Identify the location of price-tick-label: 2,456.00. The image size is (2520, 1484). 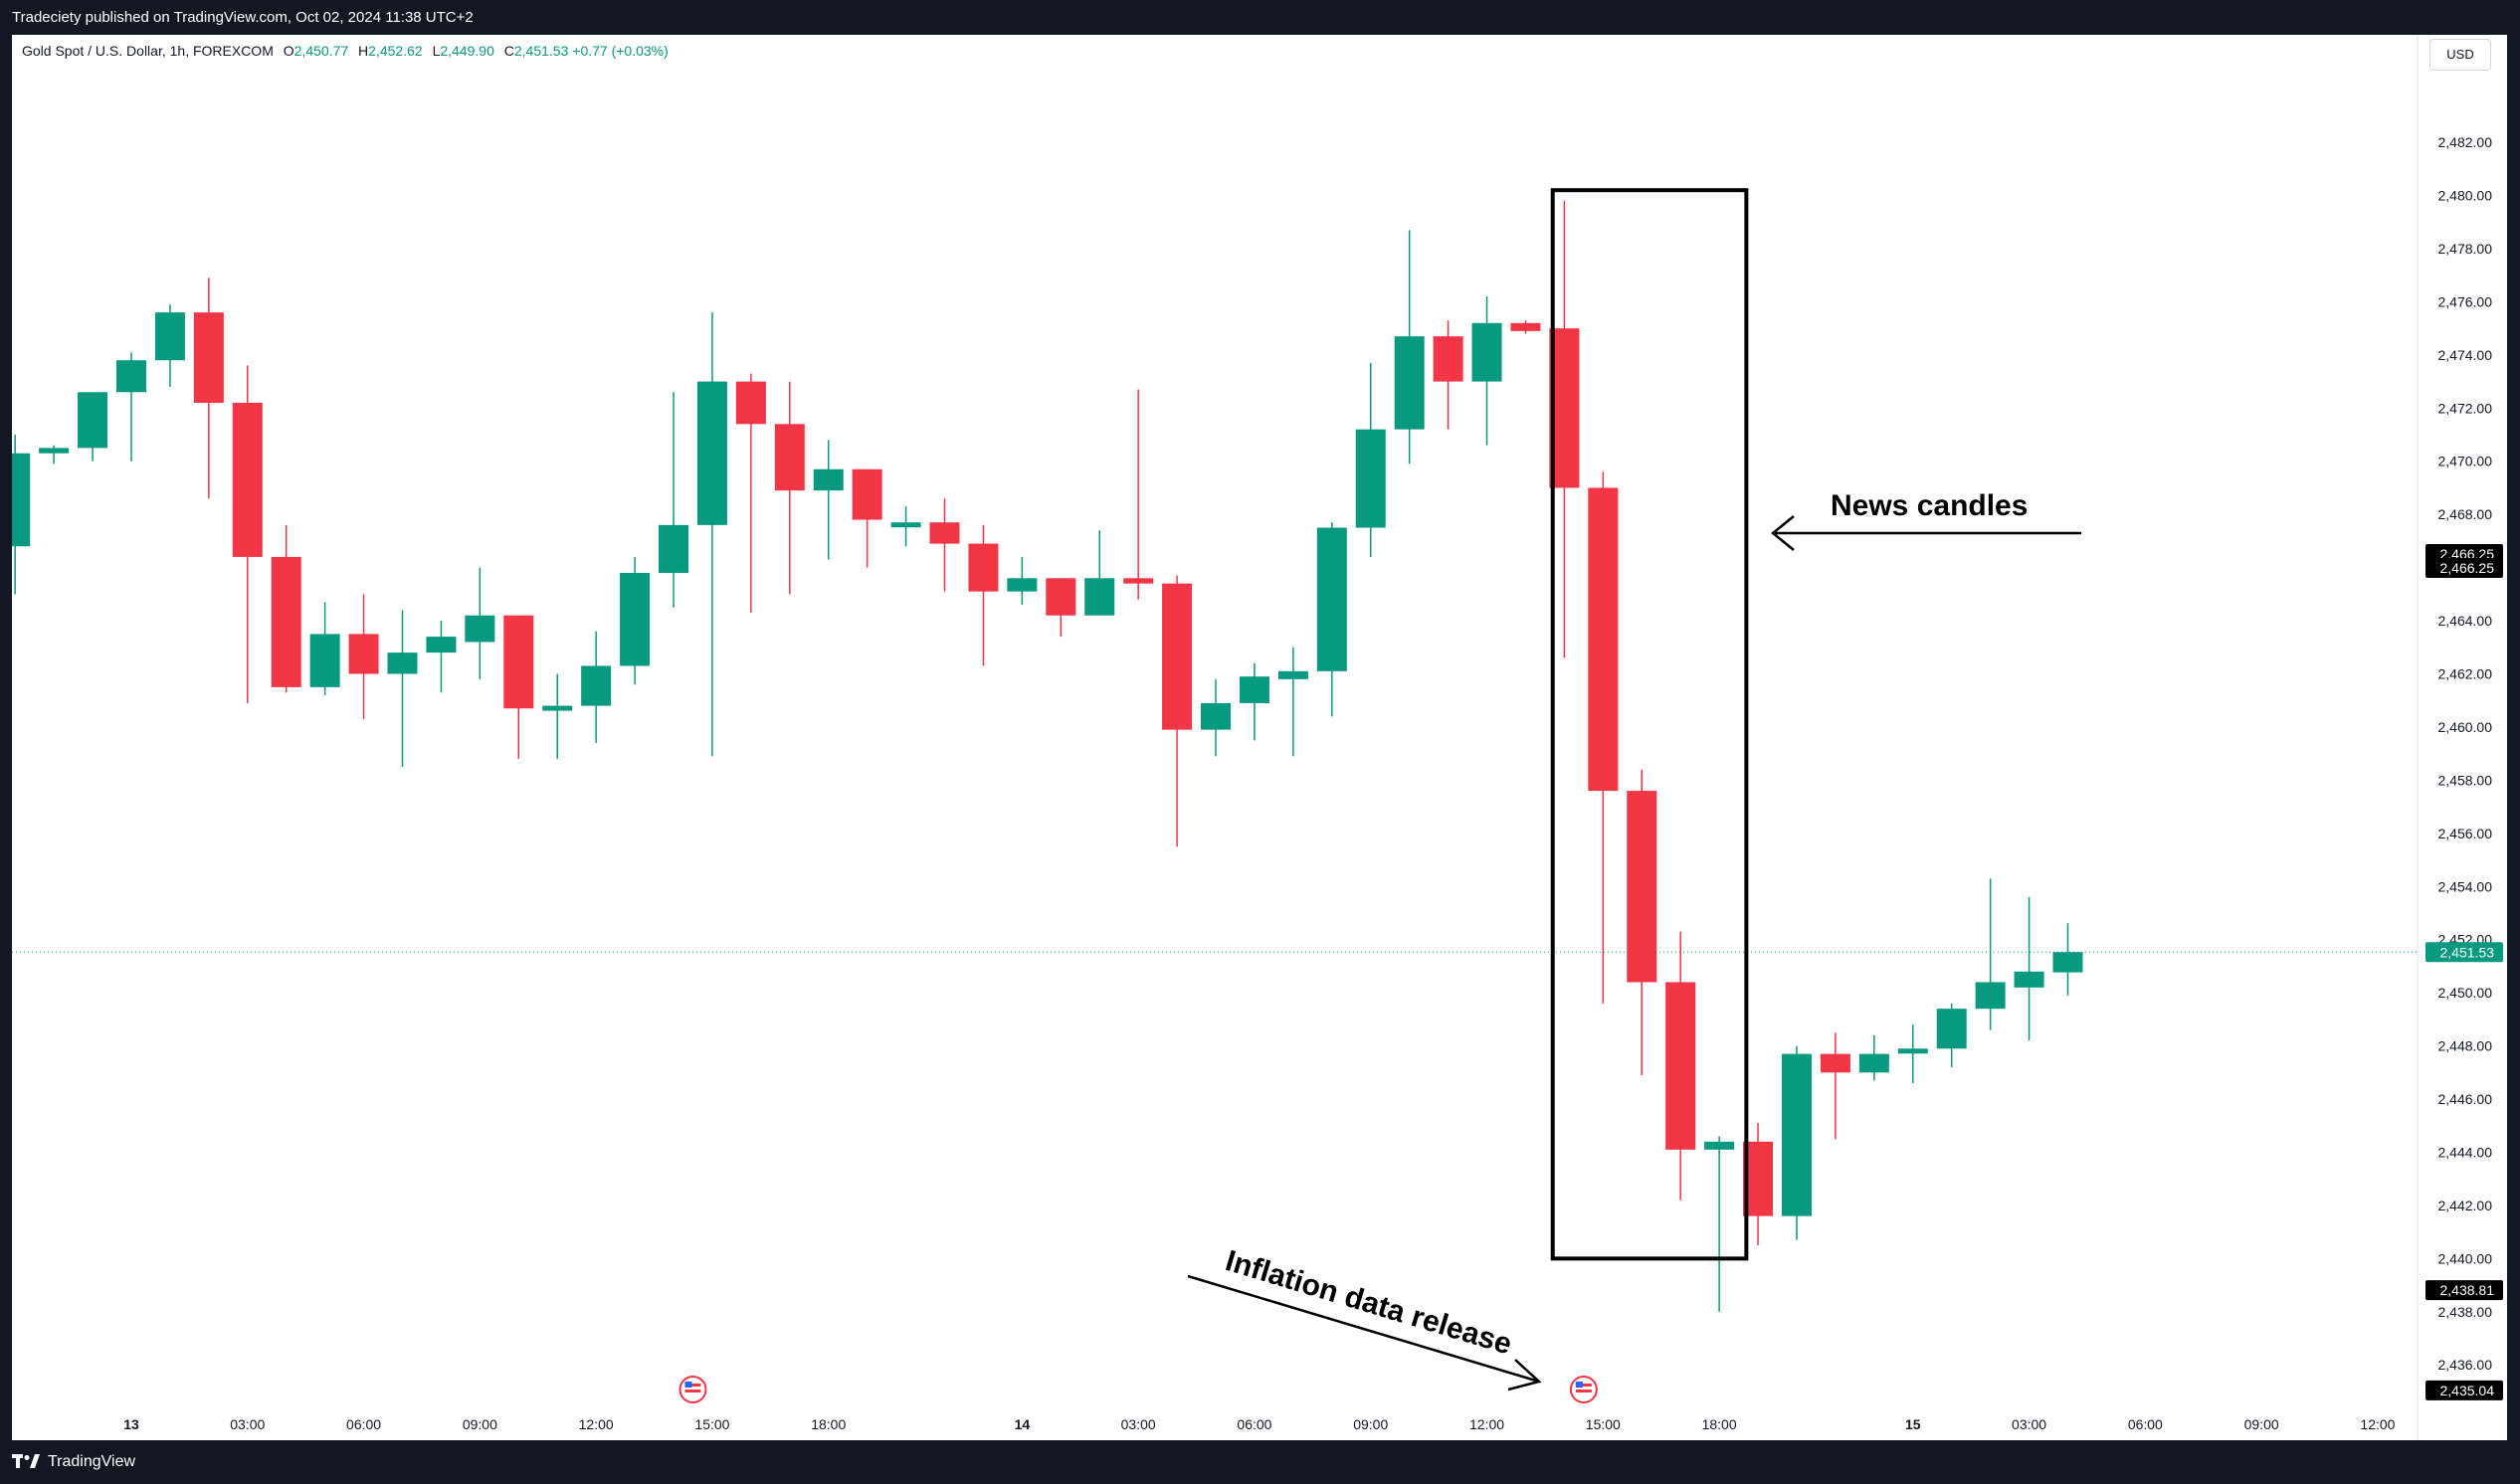
(2465, 834).